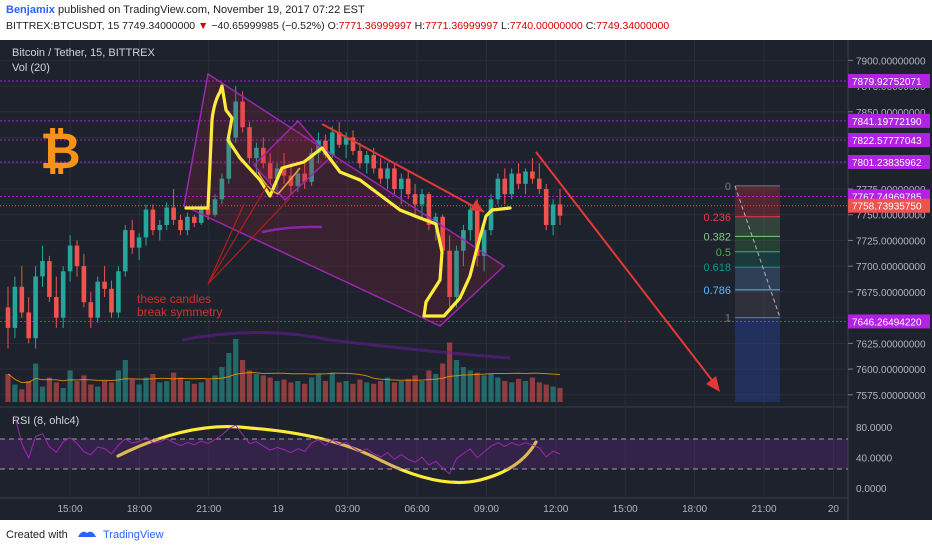 This screenshot has height=550, width=932. Describe the element at coordinates (416, 509) in the screenshot. I see `time-tick-label: 06:00` at that location.